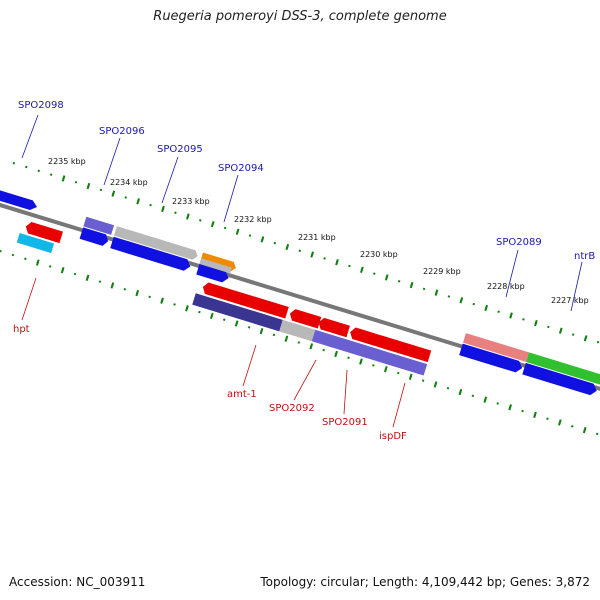 The height and width of the screenshot is (600, 600). I want to click on gene-forward-row2-e, so click(491, 358).